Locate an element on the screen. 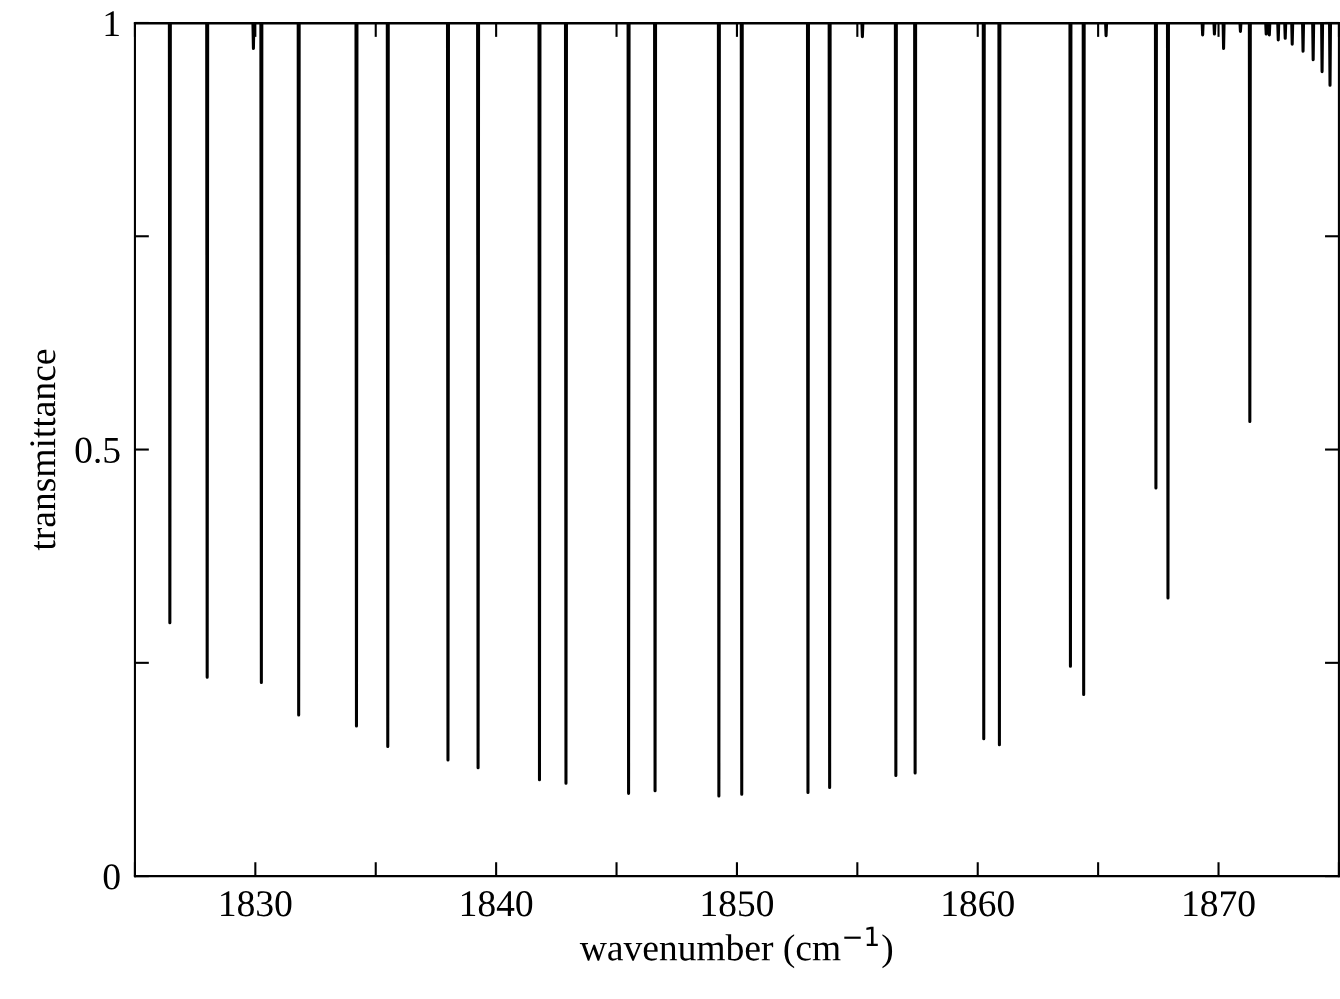  y-tick-label: 1 is located at coordinates (112, 23).